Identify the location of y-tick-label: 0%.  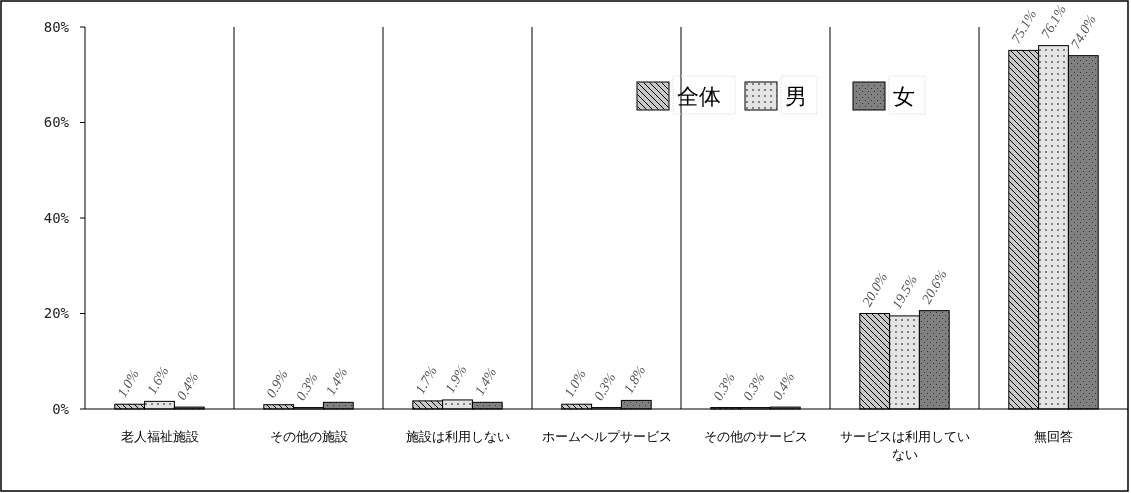
(61, 408).